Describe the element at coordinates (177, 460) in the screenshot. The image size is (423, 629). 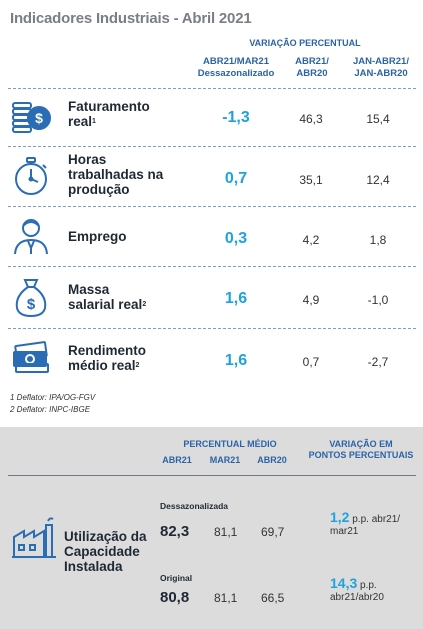
I see `col-header-abr21: ABR21` at that location.